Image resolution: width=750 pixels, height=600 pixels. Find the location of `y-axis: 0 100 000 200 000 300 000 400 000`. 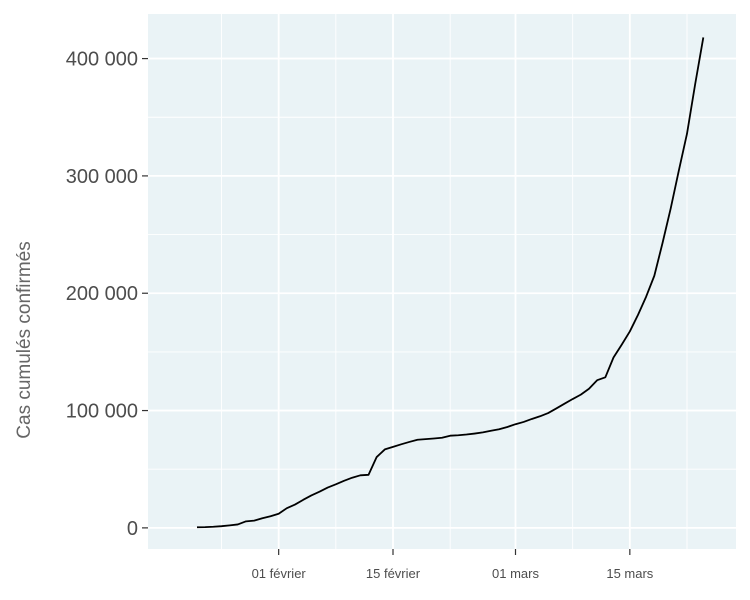

y-axis: 0 100 000 200 000 300 000 400 000 is located at coordinates (107, 294).